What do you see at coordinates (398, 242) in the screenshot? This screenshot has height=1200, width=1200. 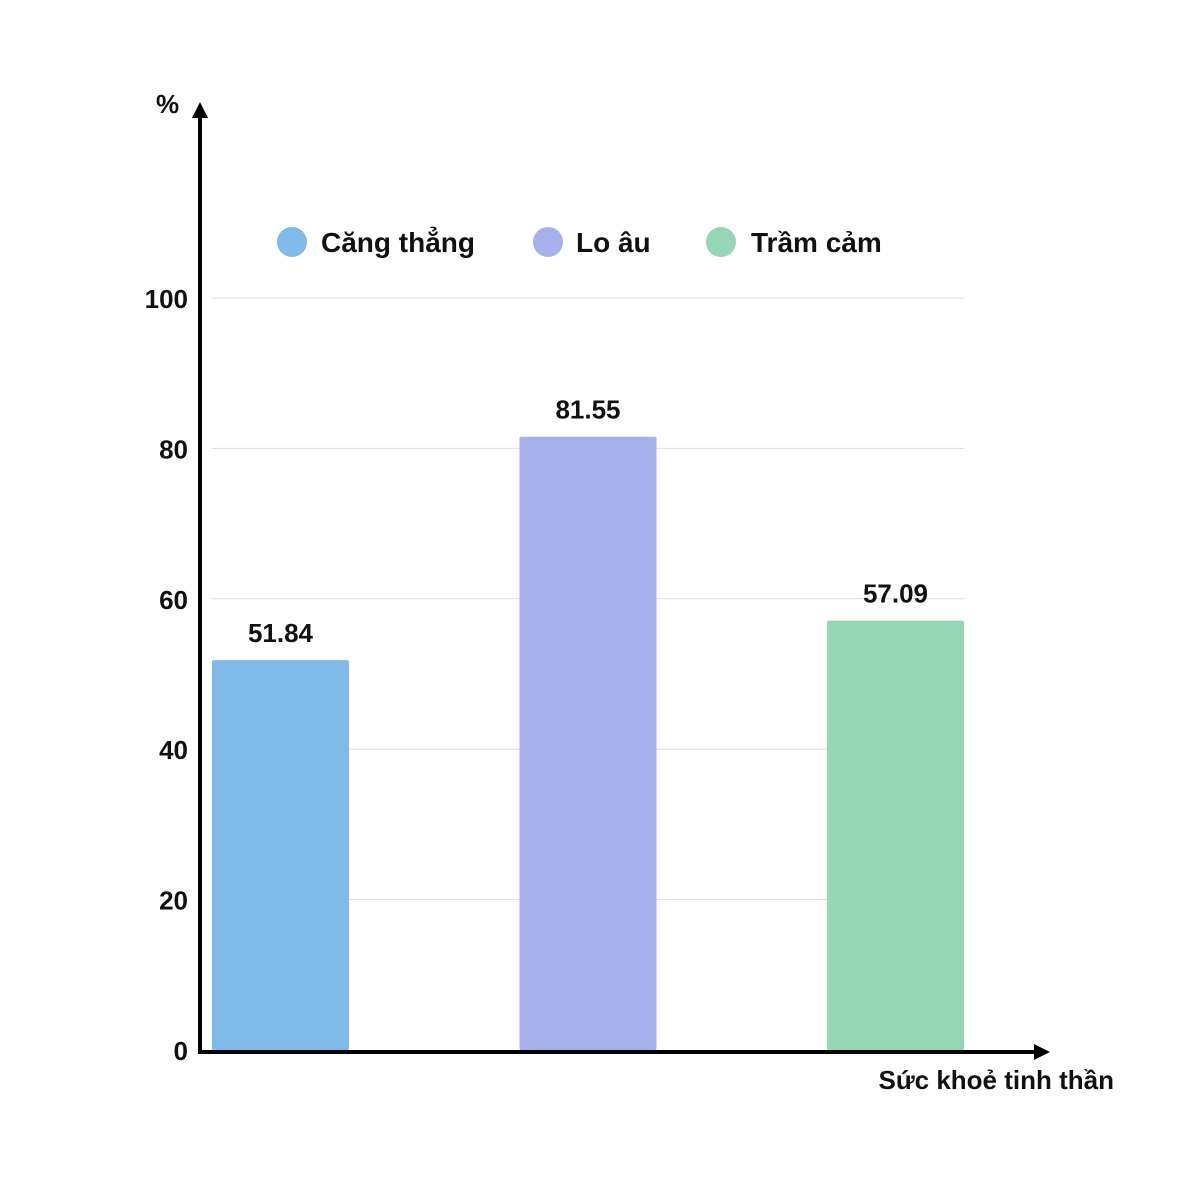 I see `legend-label-0: Căng thẳng` at bounding box center [398, 242].